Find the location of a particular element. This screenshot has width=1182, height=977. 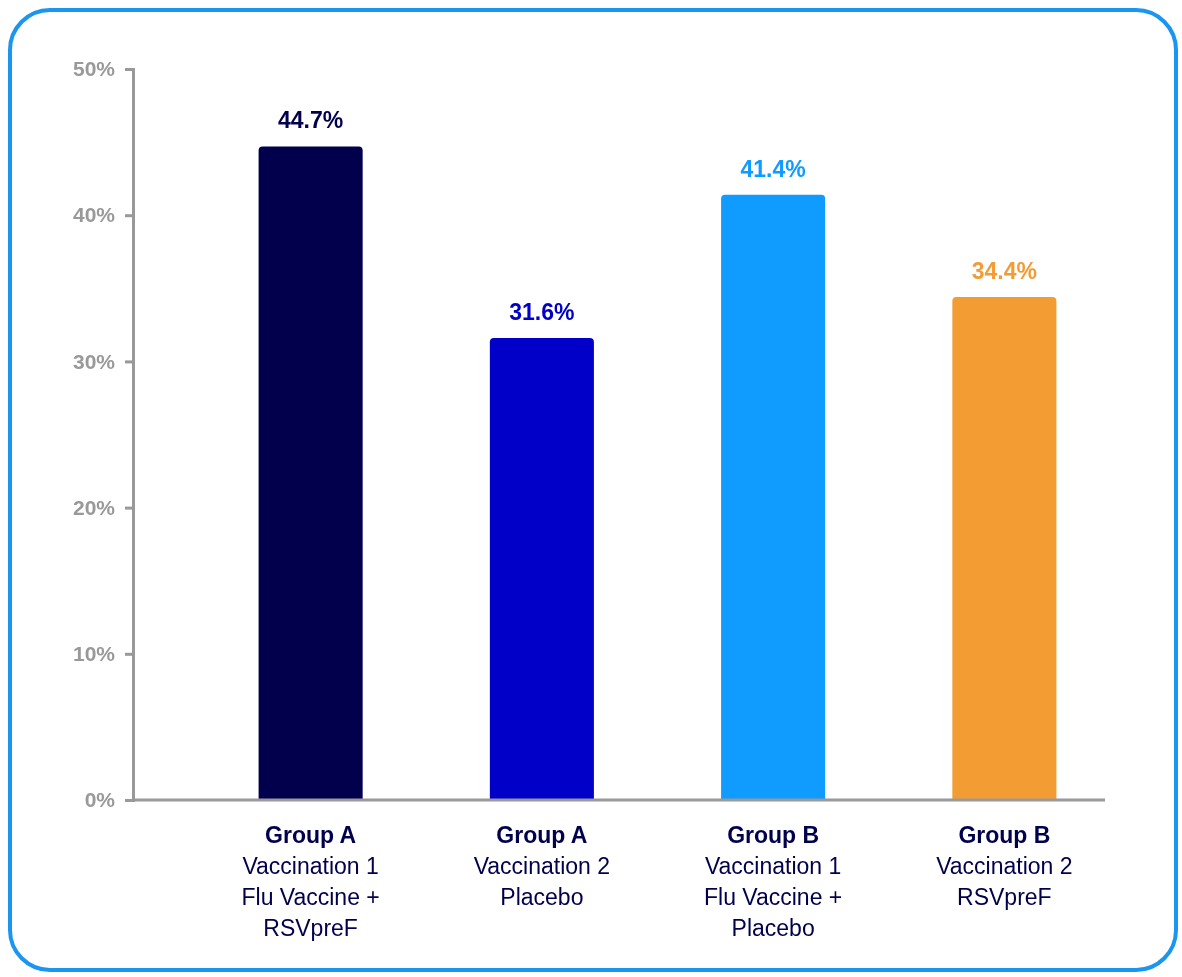

y-tick-label: 20% is located at coordinates (94, 507).